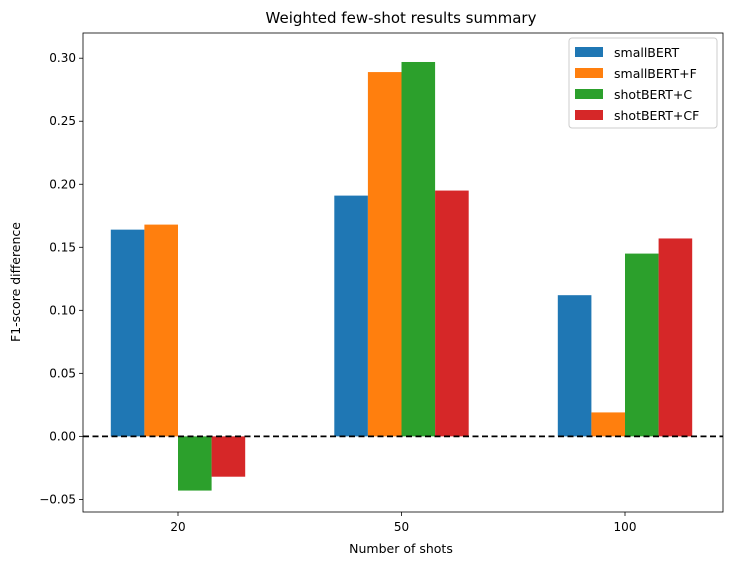 This screenshot has width=731, height=565. I want to click on x-tick-label: 20, so click(177, 527).